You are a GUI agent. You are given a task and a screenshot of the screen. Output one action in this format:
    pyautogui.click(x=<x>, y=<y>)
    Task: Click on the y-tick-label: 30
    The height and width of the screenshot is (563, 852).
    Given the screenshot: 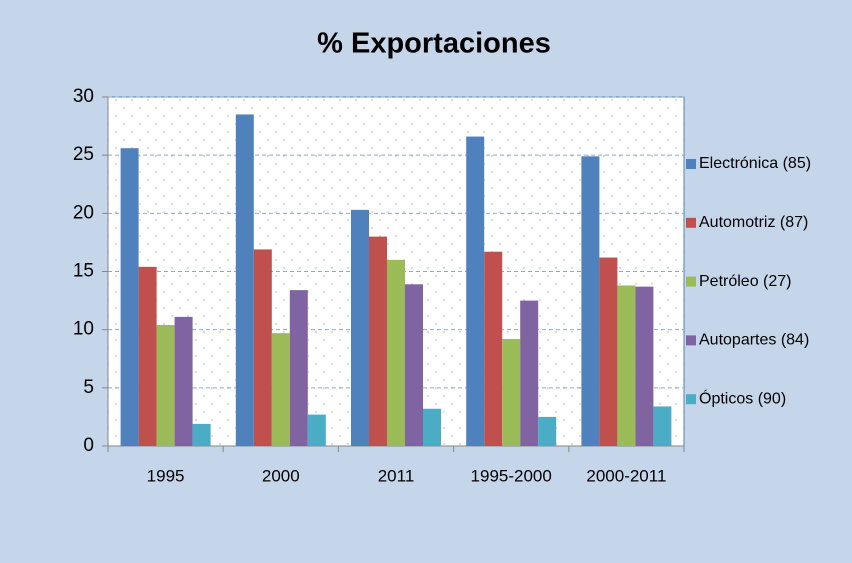 What is the action you would take?
    pyautogui.click(x=83, y=96)
    